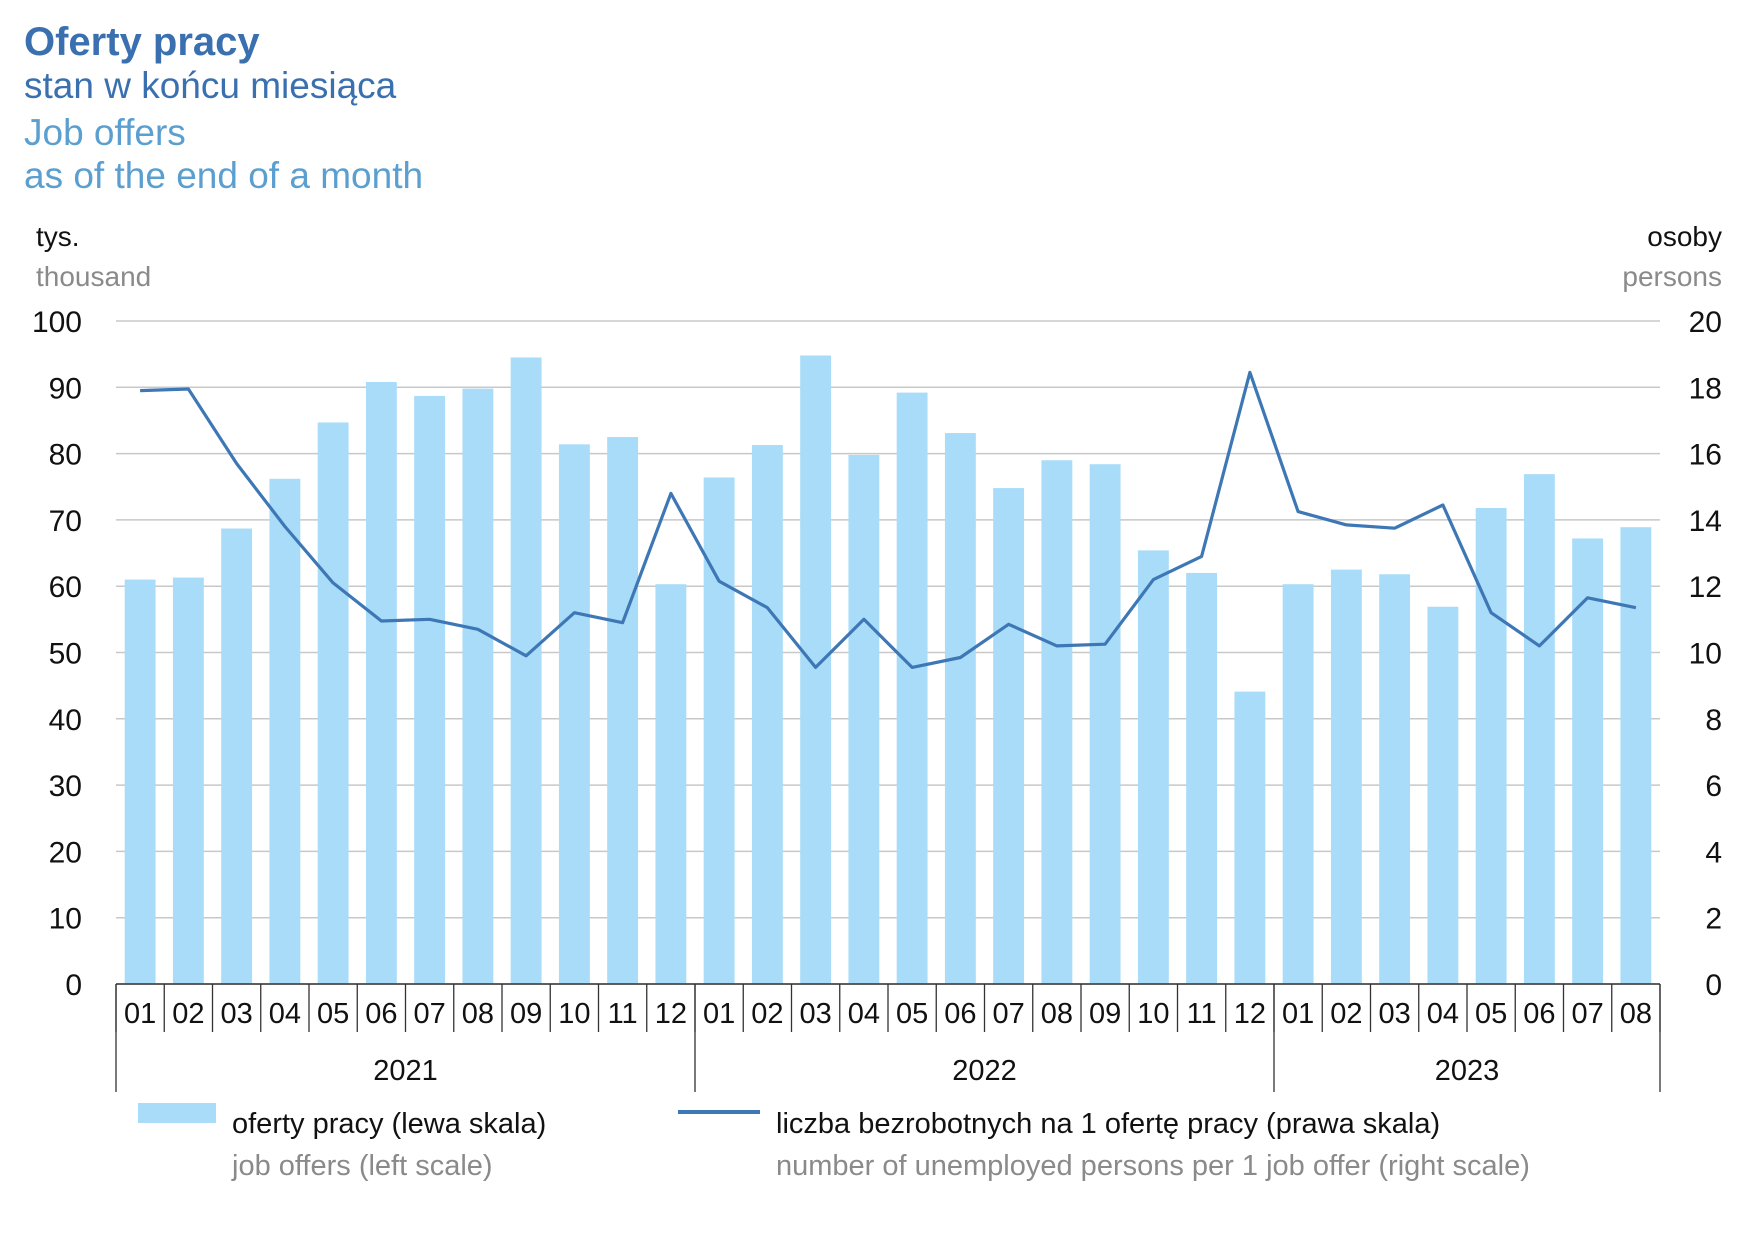 The height and width of the screenshot is (1236, 1758). What do you see at coordinates (1672, 276) in the screenshot?
I see `right-axis-unit-en: persons` at bounding box center [1672, 276].